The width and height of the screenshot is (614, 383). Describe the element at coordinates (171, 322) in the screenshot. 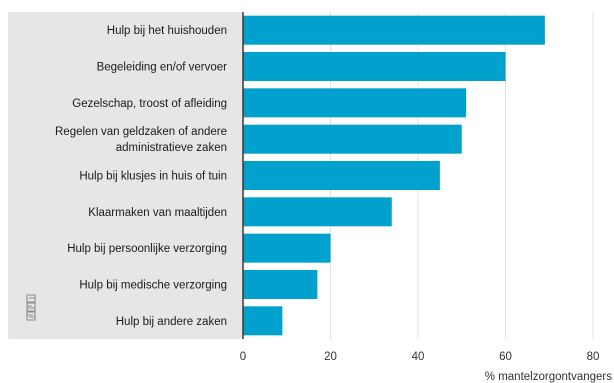

I see `category-label: Hulp bij andere zaken` at that location.